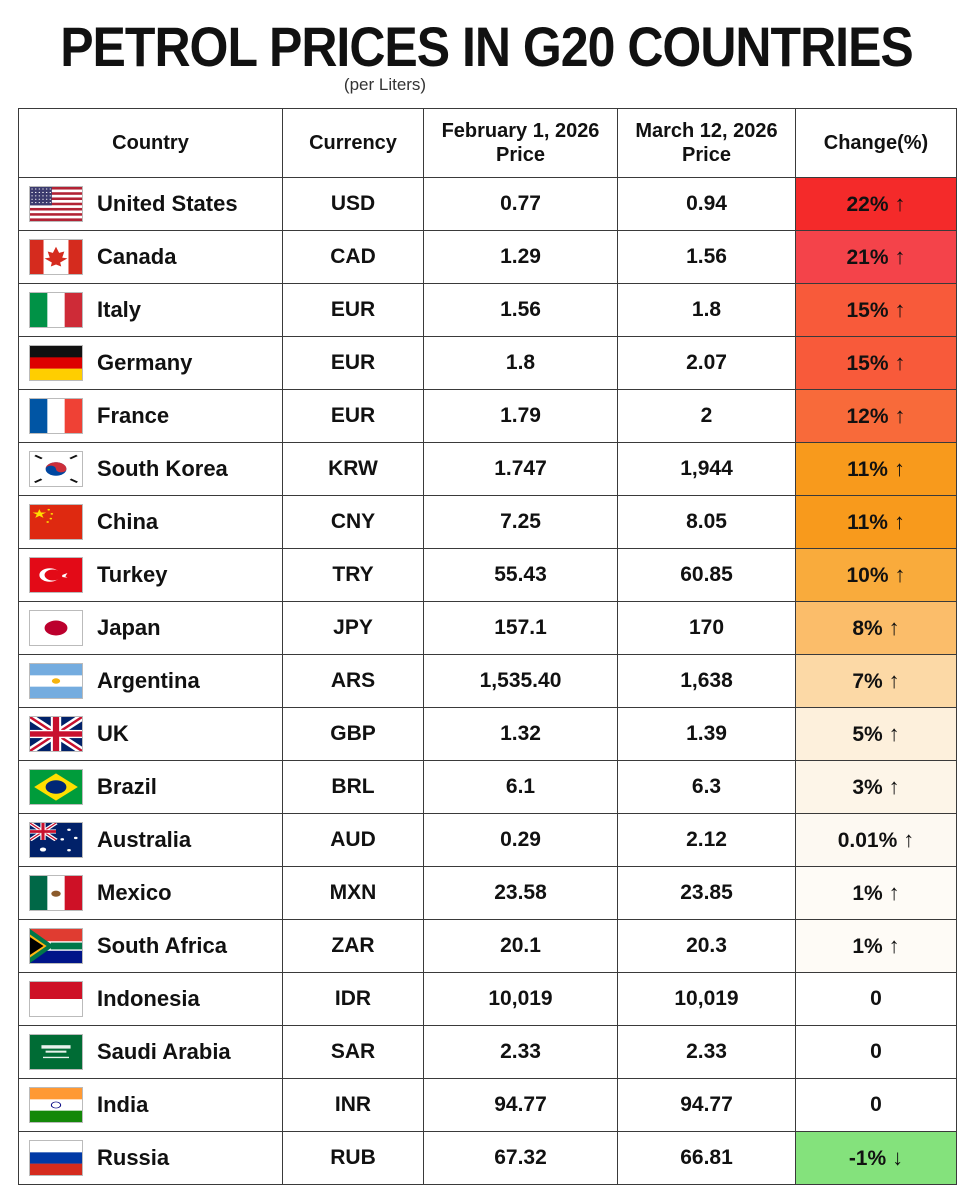 The width and height of the screenshot is (973, 1200). I want to click on change-value: 0, so click(876, 1104).